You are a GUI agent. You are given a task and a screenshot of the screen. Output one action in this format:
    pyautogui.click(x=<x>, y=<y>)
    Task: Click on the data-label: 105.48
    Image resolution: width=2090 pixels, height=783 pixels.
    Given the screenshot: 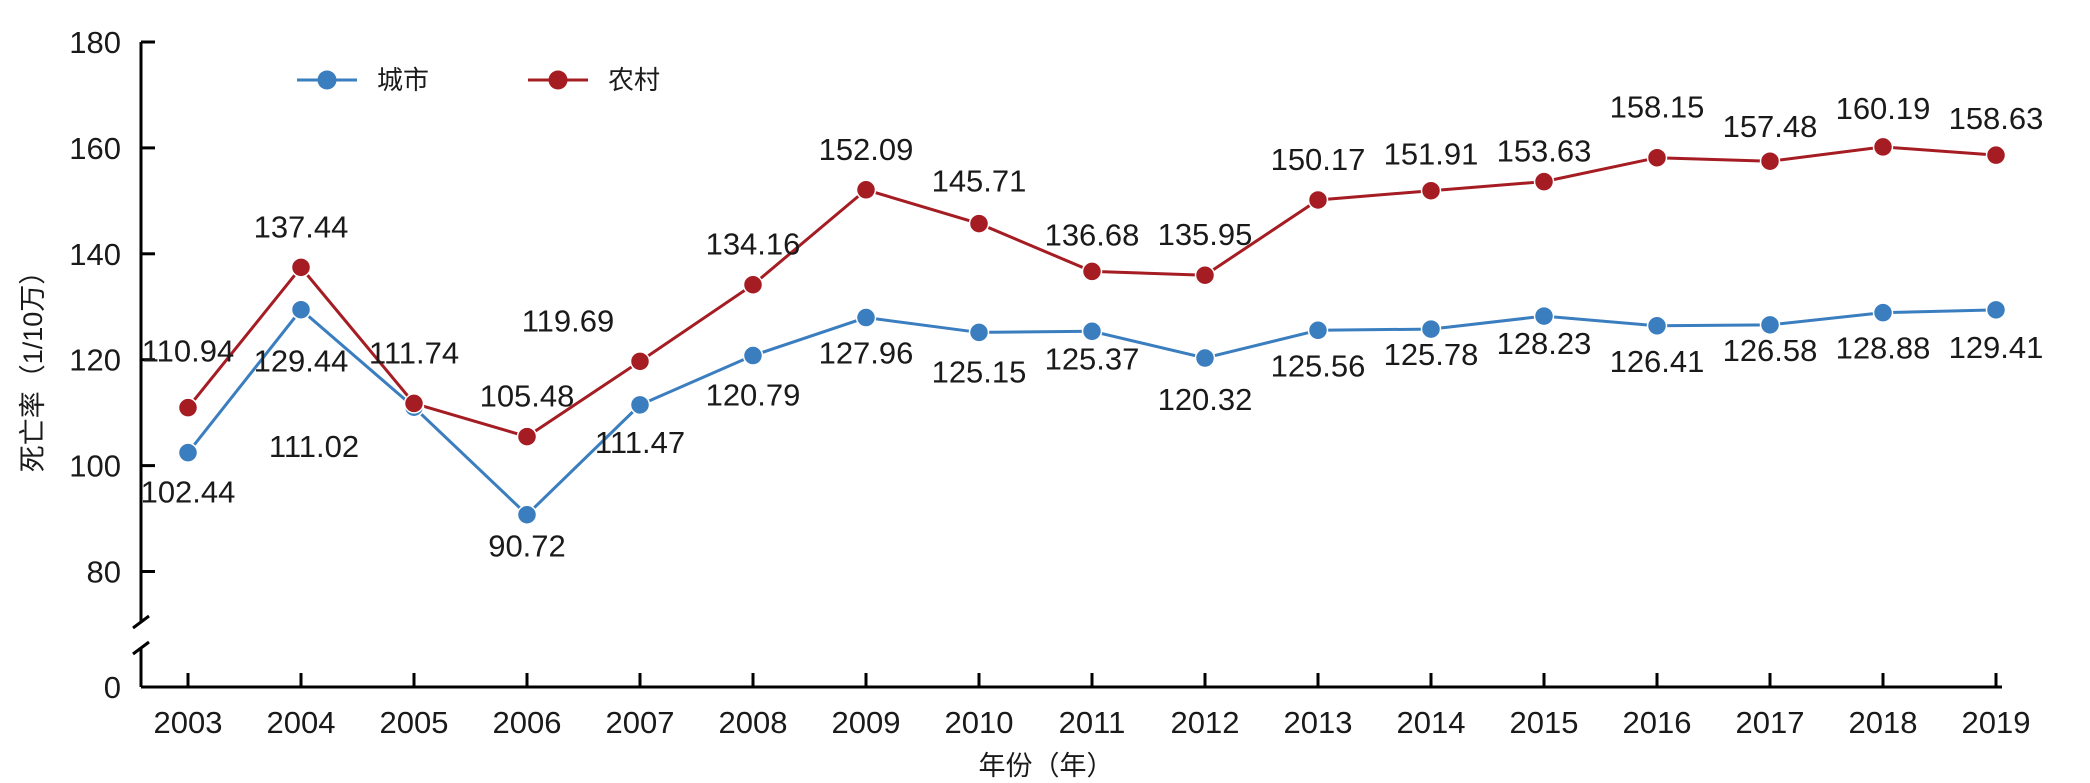 What is the action you would take?
    pyautogui.click(x=527, y=396)
    